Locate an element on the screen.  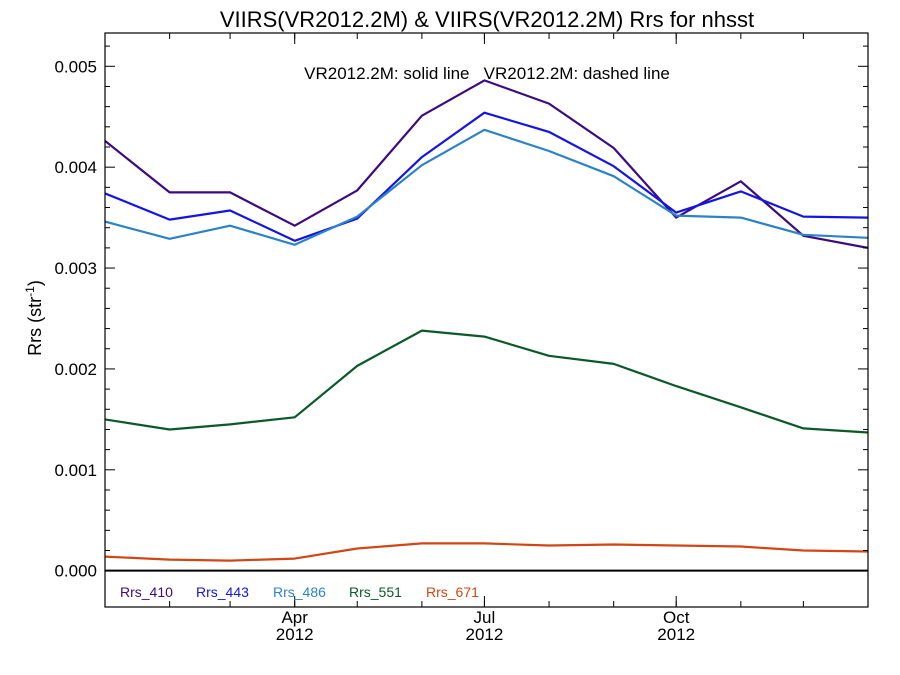
y-tick-label: 0.005 is located at coordinates (75, 66).